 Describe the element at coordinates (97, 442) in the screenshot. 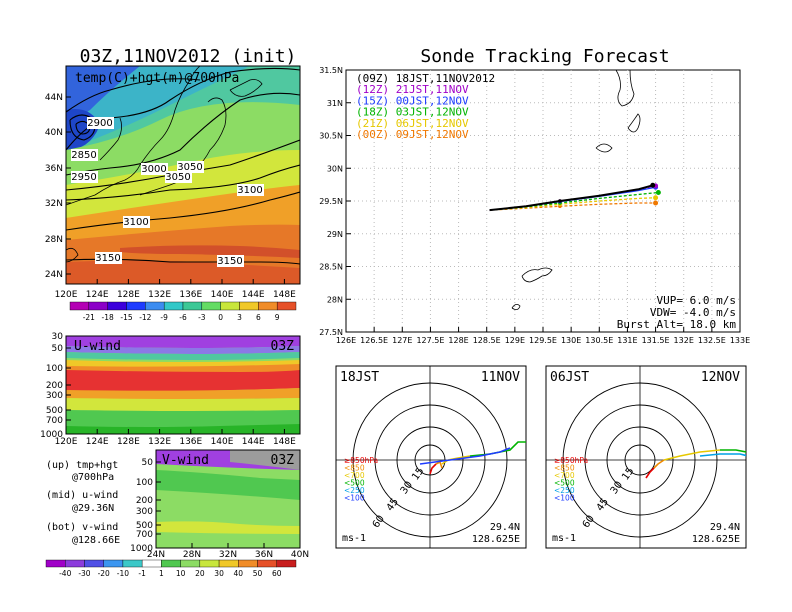

I see `u-x-tick: 124E` at that location.